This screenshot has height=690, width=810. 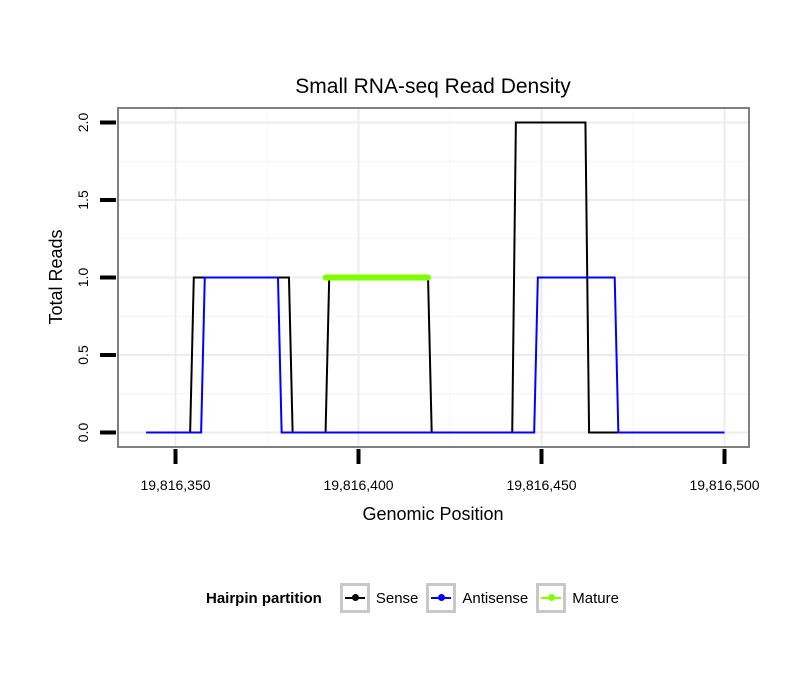 I want to click on y-axis-label: Total Reads, so click(x=56, y=276).